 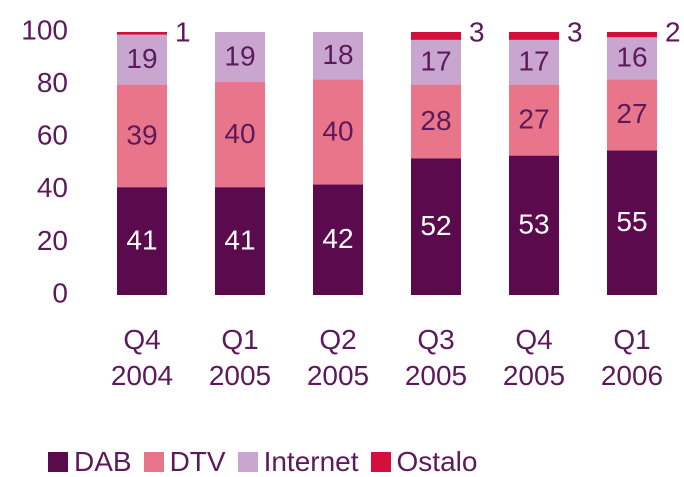 I want to click on value-label: 55, so click(x=631, y=221).